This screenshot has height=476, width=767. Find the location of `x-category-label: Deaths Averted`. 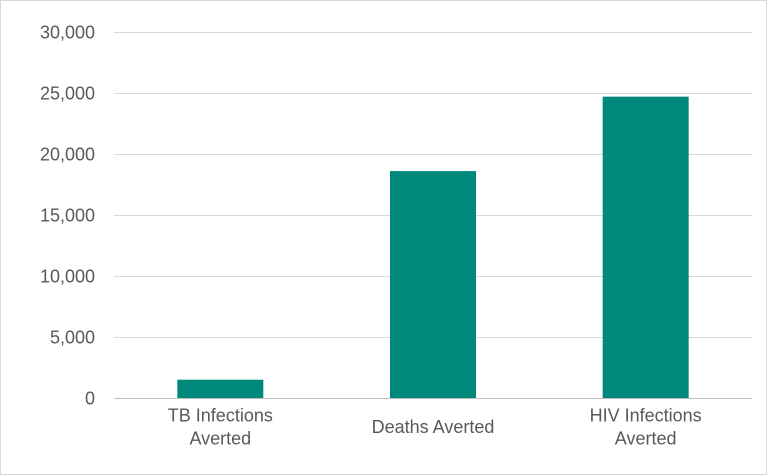

x-category-label: Deaths Averted is located at coordinates (433, 427).